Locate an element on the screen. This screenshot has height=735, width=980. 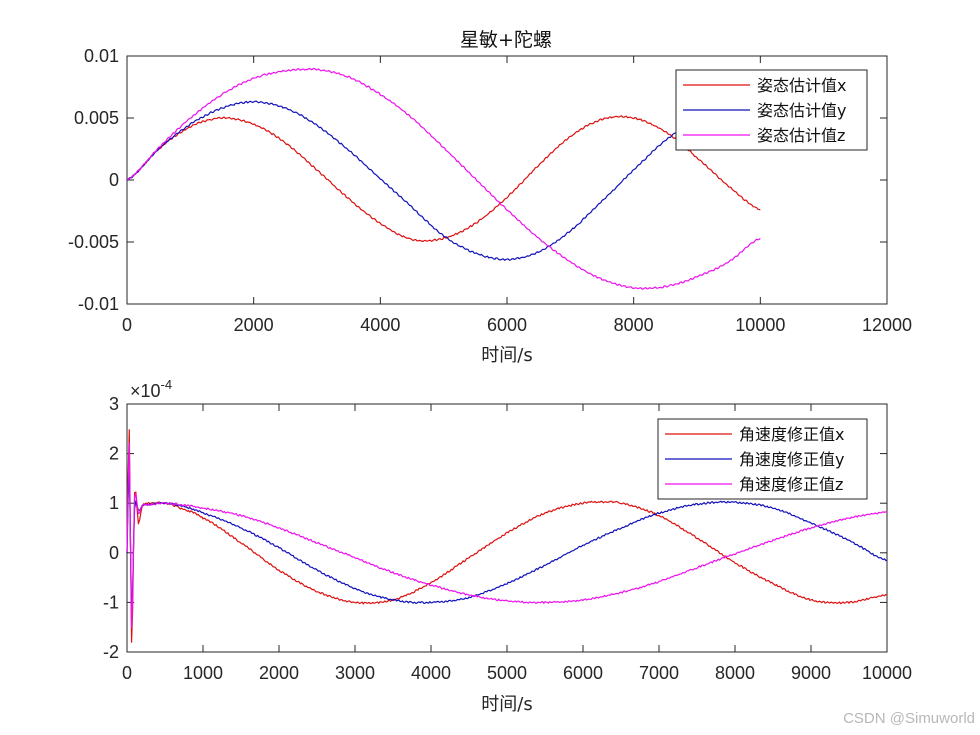
x-tick-label: 1000 is located at coordinates (203, 673).